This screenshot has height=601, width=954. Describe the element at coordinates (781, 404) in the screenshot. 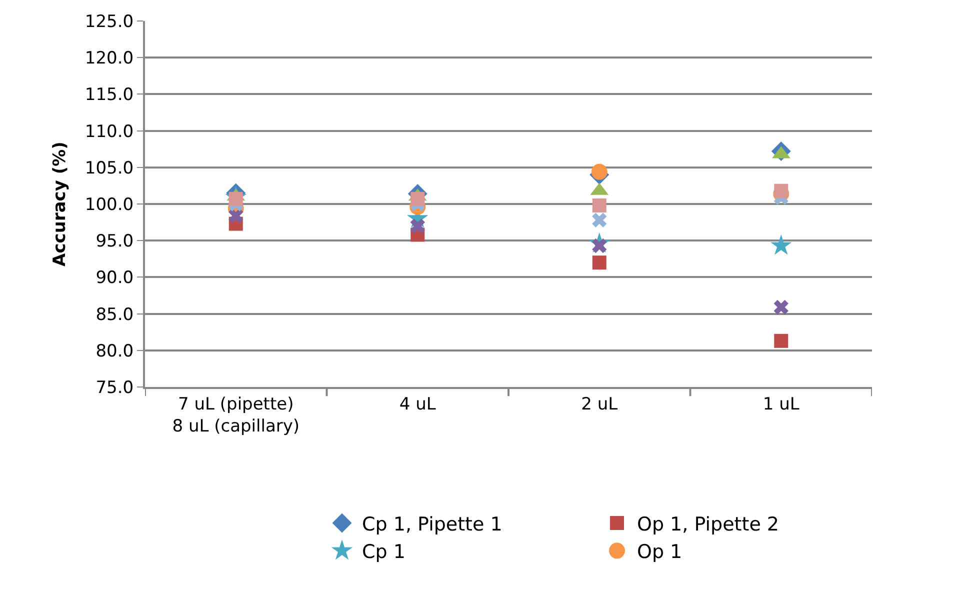

I see `x-tick-label: 1 uL` at that location.